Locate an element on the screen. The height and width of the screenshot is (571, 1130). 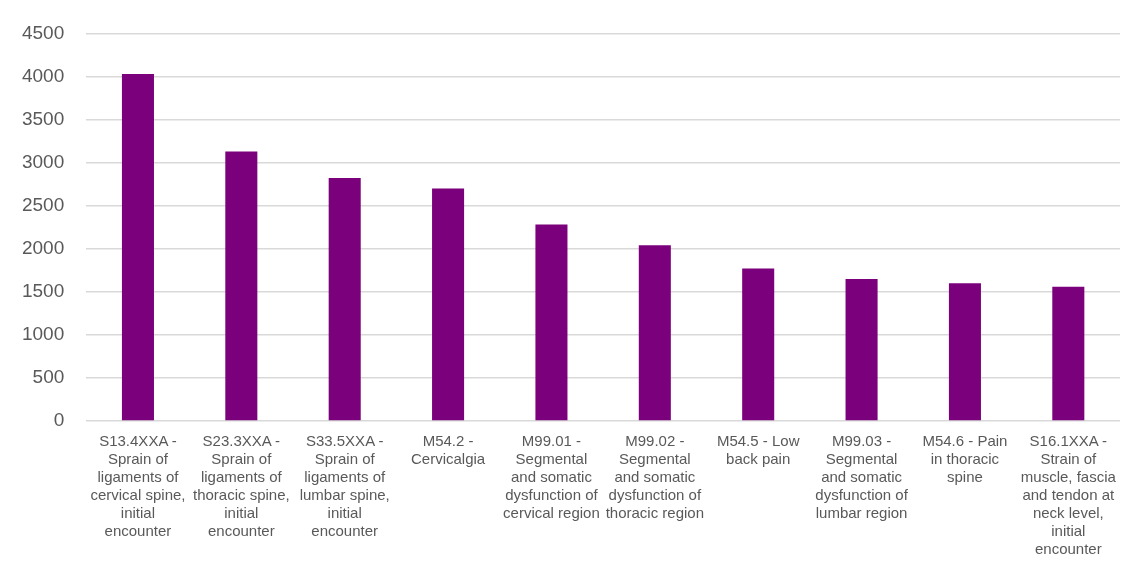
y-tick-label: 2000 is located at coordinates (43, 247).